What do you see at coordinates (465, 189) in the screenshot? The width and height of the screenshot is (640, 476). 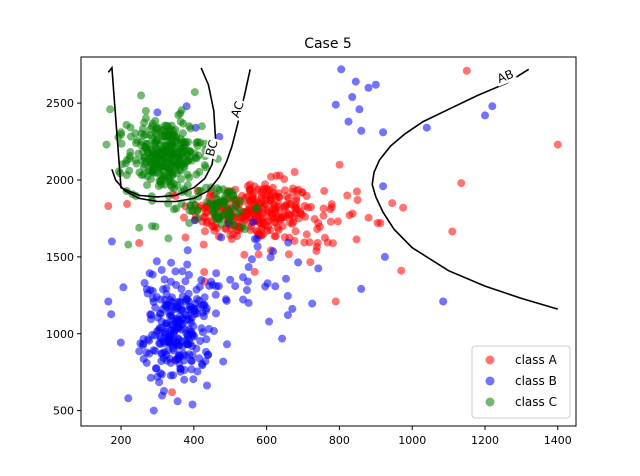 I see `boundary-ab` at bounding box center [465, 189].